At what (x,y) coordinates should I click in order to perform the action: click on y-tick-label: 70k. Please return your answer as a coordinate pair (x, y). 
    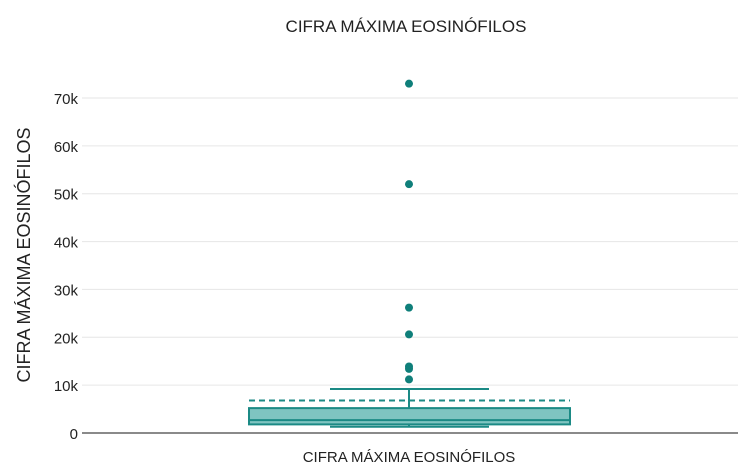
    Looking at the image, I should click on (66, 99).